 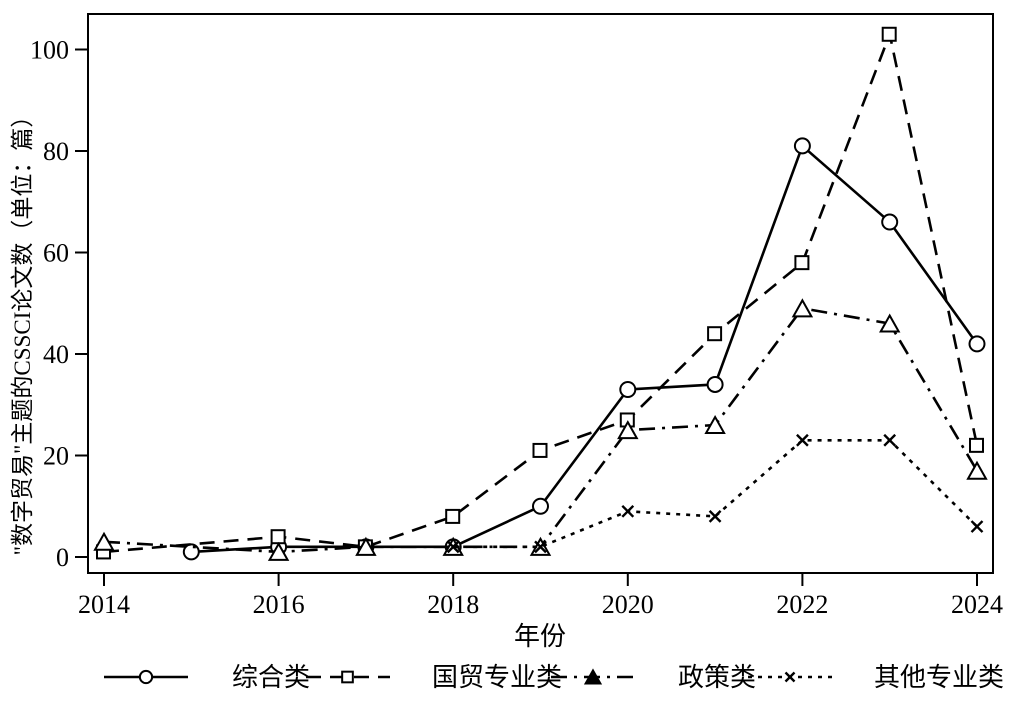 What do you see at coordinates (715, 493) in the screenshot?
I see `series-line-x` at bounding box center [715, 493].